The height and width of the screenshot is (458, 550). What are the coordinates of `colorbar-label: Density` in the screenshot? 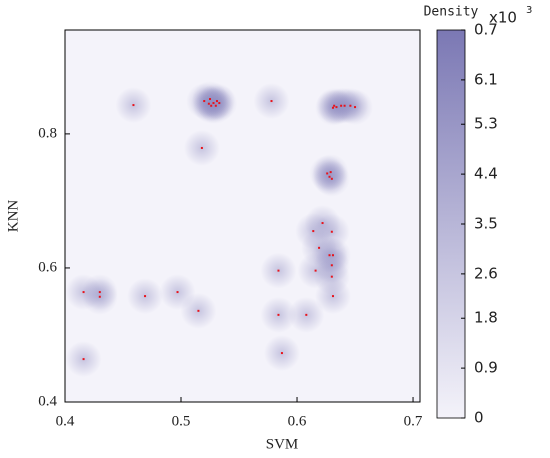 It's located at (451, 12).